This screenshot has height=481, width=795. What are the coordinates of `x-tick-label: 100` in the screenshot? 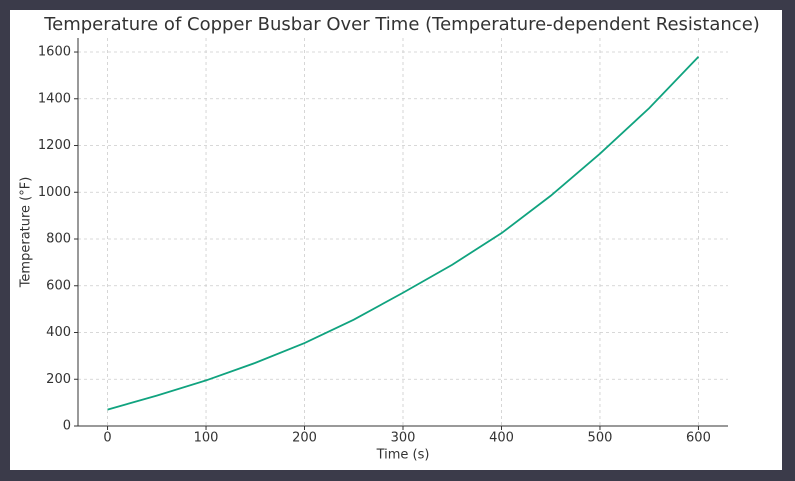 It's located at (206, 438).